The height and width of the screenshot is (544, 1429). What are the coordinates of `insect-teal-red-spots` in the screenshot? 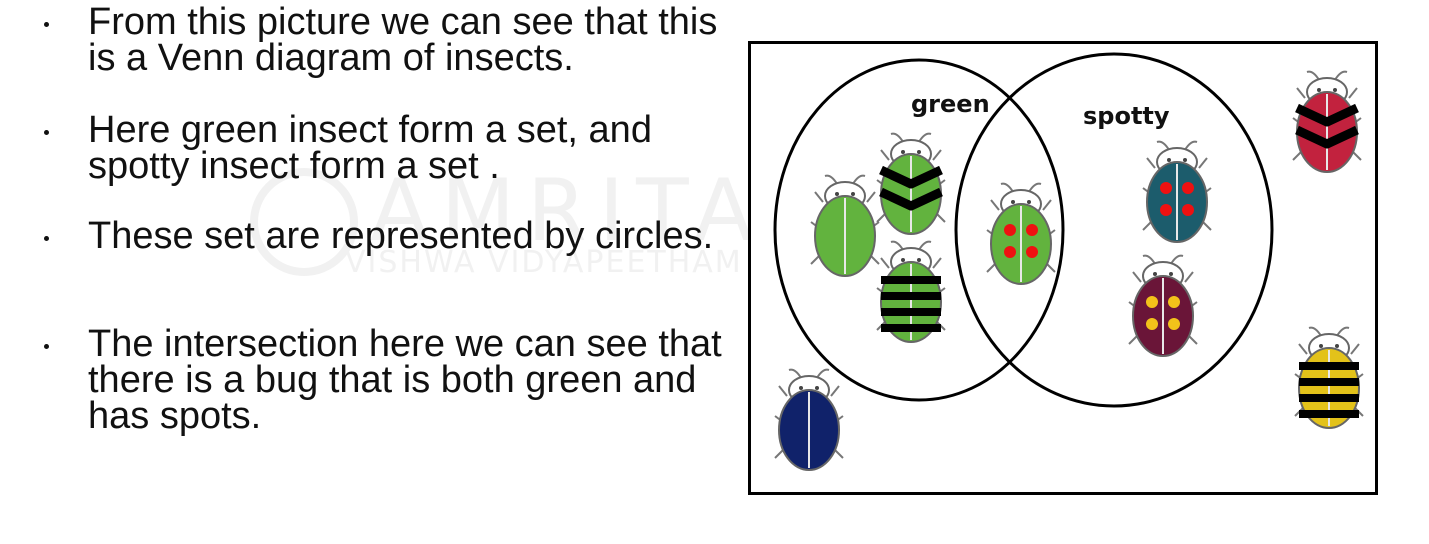 It's located at (1177, 191).